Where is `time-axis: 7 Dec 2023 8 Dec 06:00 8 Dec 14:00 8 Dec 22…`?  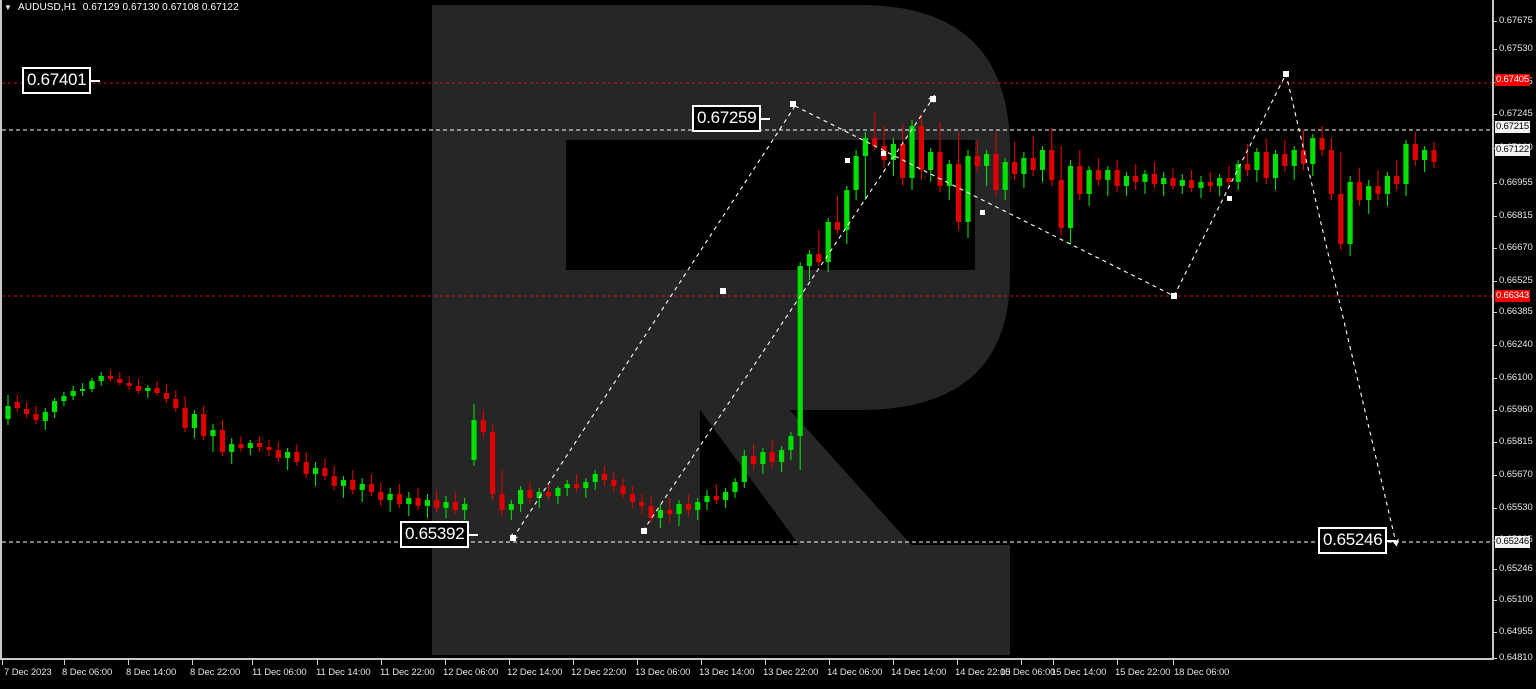
time-axis: 7 Dec 2023 8 Dec 06:00 8 Dec 14:00 8 Dec 22… is located at coordinates (768, 674).